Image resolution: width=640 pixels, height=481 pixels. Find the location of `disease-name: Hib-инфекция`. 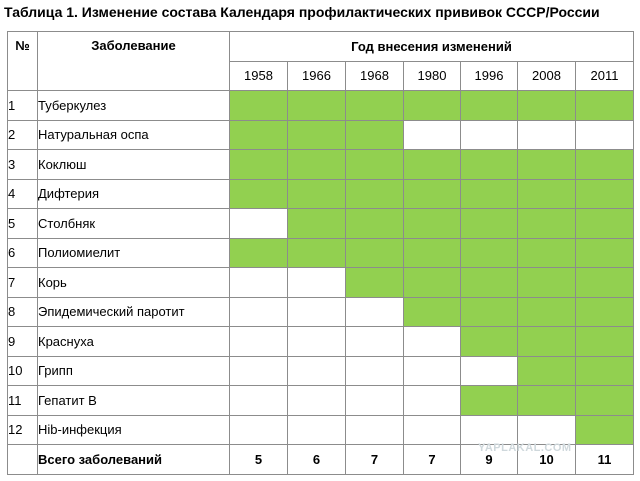

disease-name: Hib-инфекция is located at coordinates (133, 429).